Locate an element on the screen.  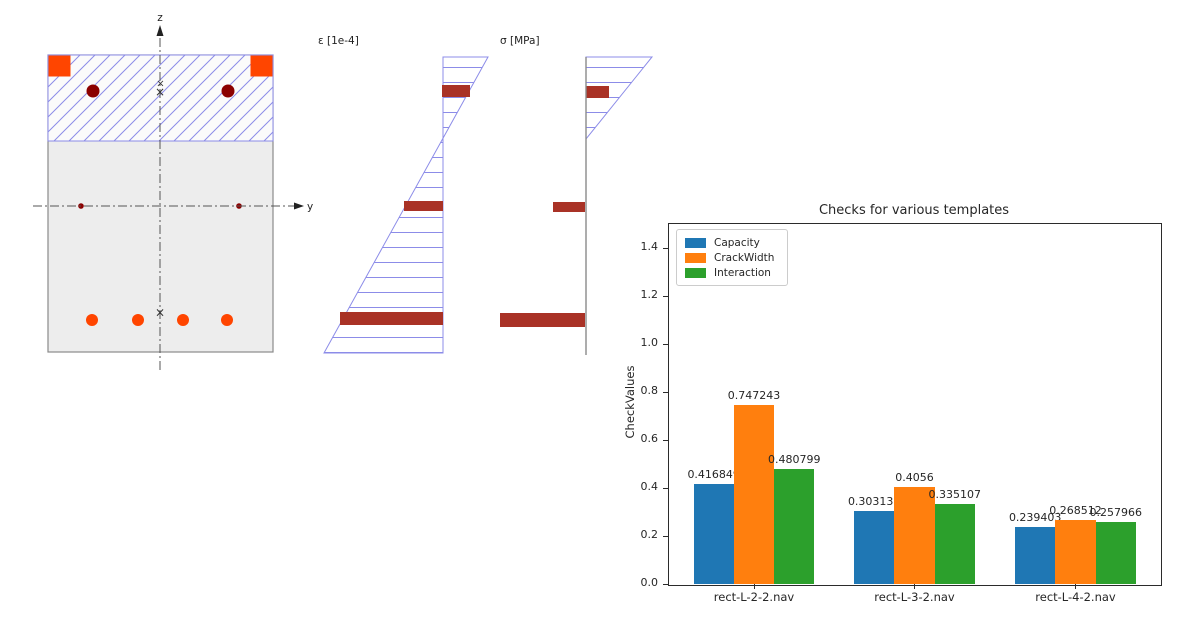
centroid-marker-lower: × is located at coordinates (160, 92).